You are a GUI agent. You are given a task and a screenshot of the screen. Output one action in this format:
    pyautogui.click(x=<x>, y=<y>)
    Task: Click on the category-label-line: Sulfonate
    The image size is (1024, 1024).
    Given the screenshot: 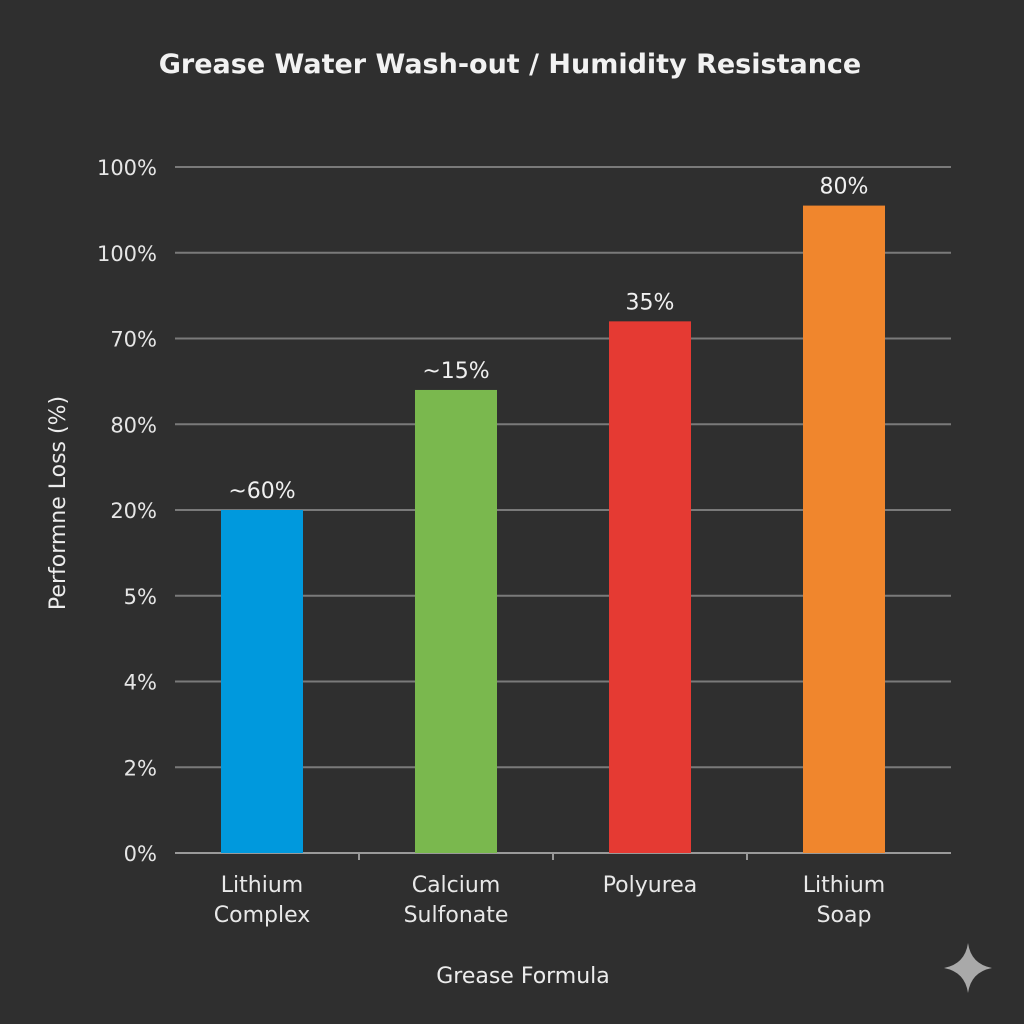 What is the action you would take?
    pyautogui.click(x=456, y=915)
    